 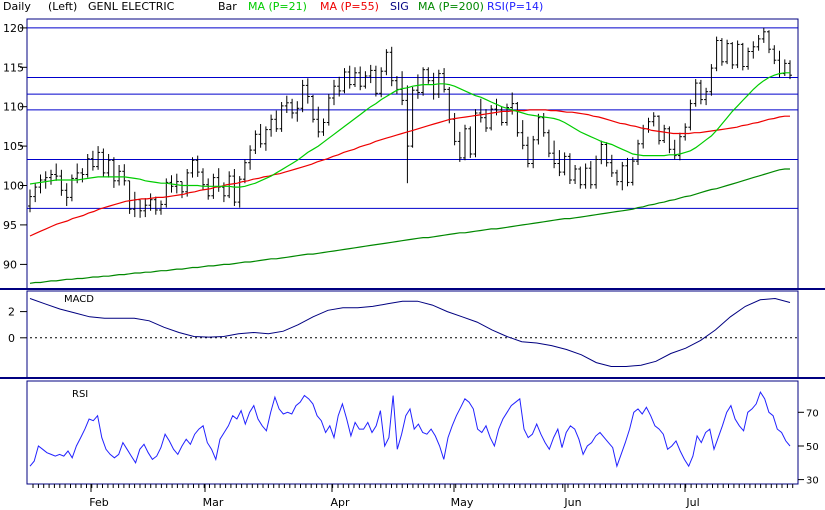 What do you see at coordinates (17, 6) in the screenshot?
I see `period-label: Daily` at bounding box center [17, 6].